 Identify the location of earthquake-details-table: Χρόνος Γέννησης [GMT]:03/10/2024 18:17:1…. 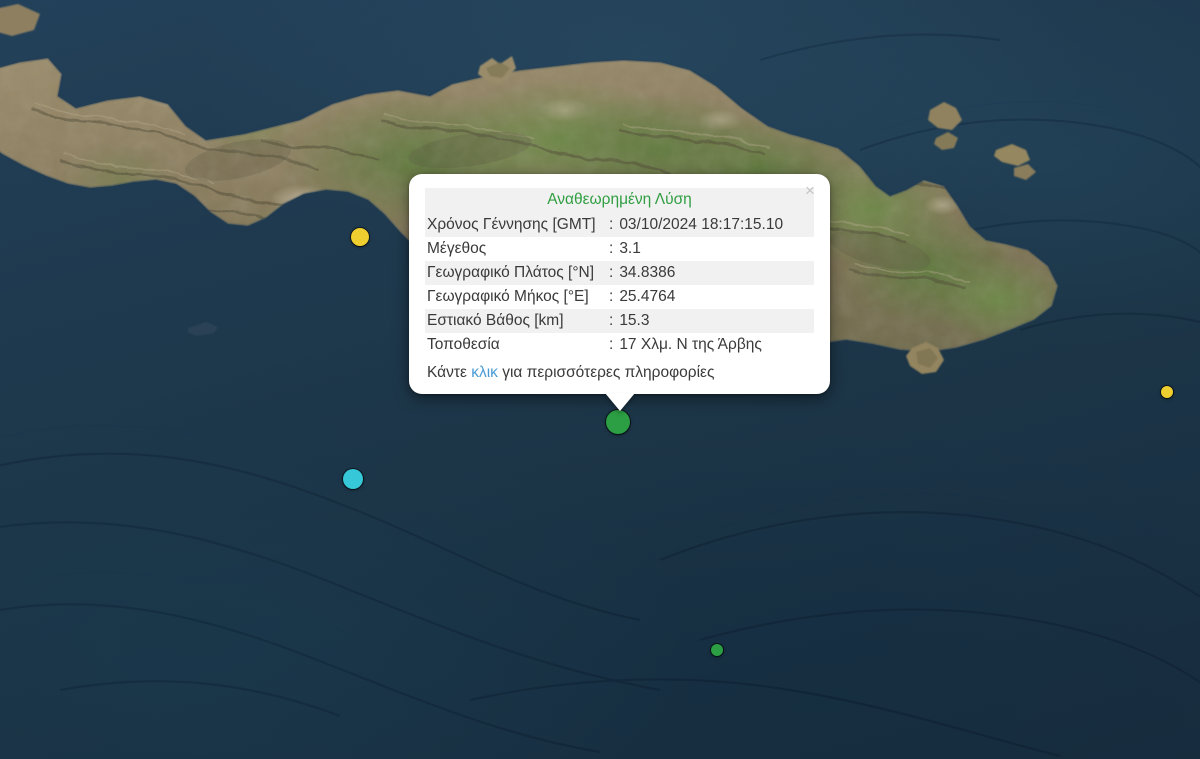
(619, 285).